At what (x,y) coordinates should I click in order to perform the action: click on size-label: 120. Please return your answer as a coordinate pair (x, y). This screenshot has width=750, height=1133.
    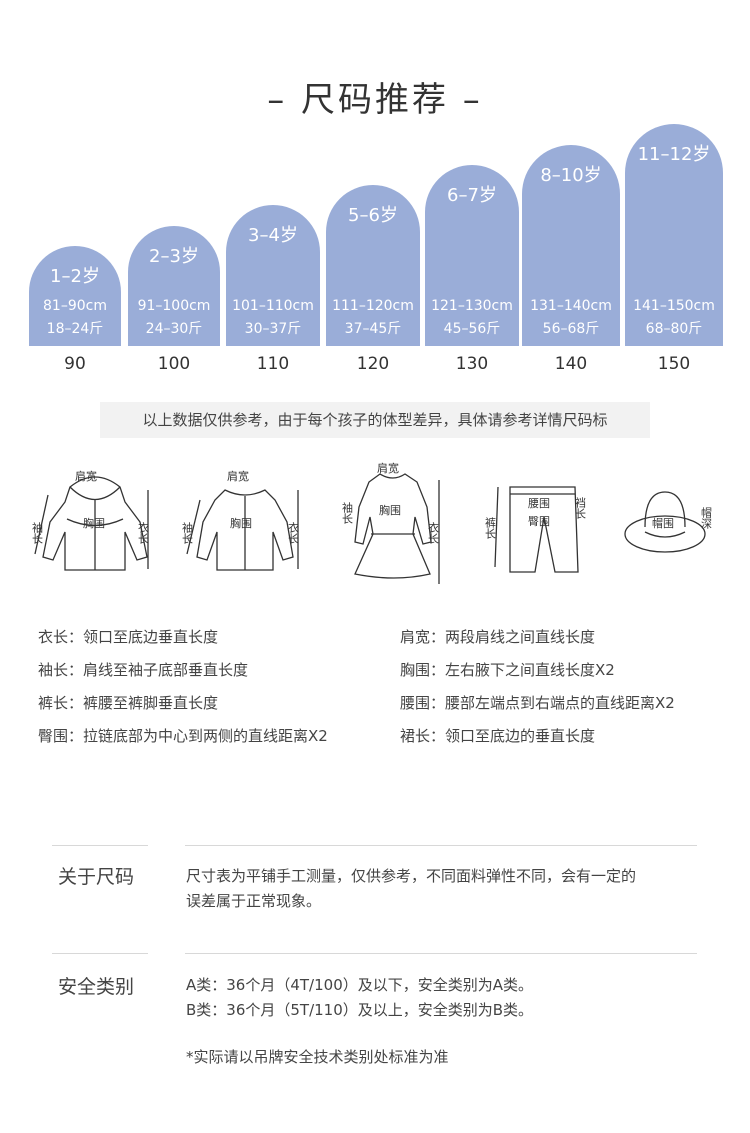
    Looking at the image, I should click on (373, 364).